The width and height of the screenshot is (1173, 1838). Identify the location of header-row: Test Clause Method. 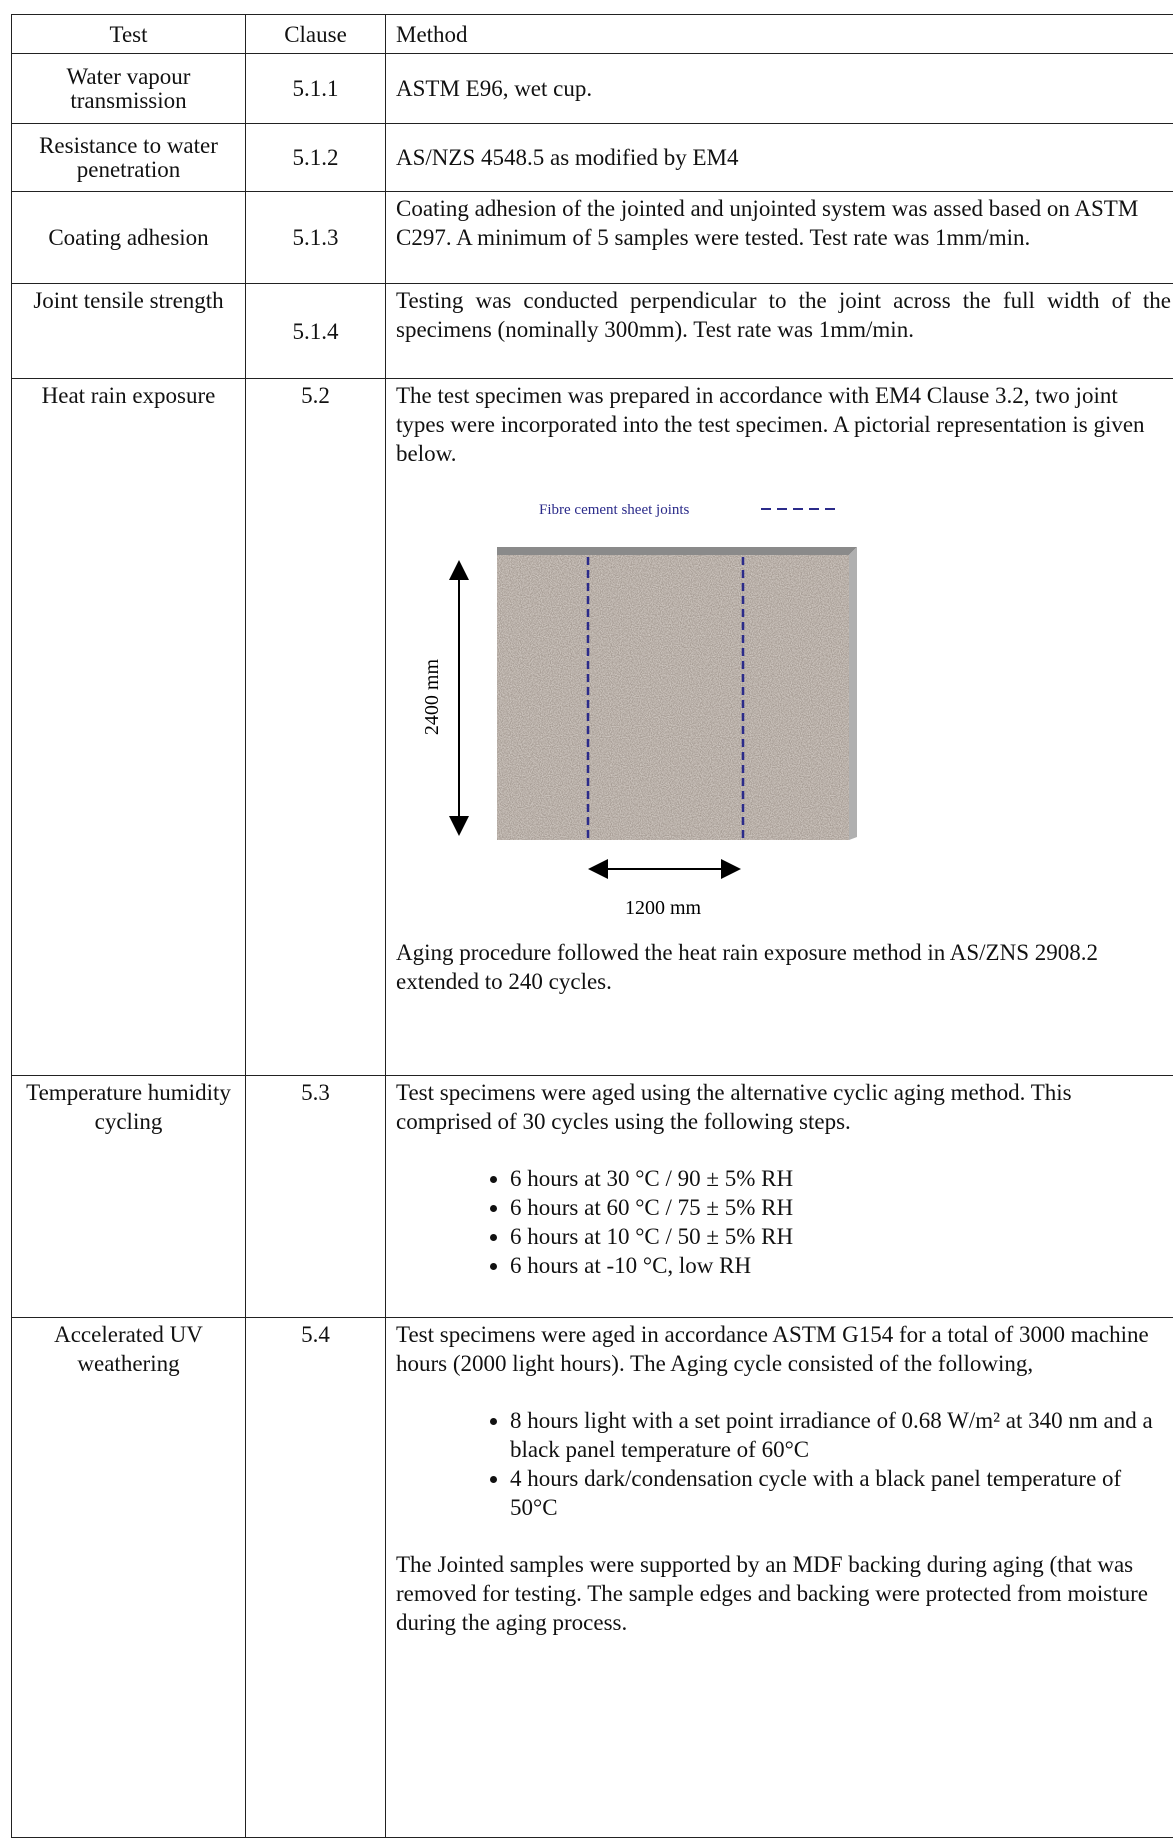
(592, 34).